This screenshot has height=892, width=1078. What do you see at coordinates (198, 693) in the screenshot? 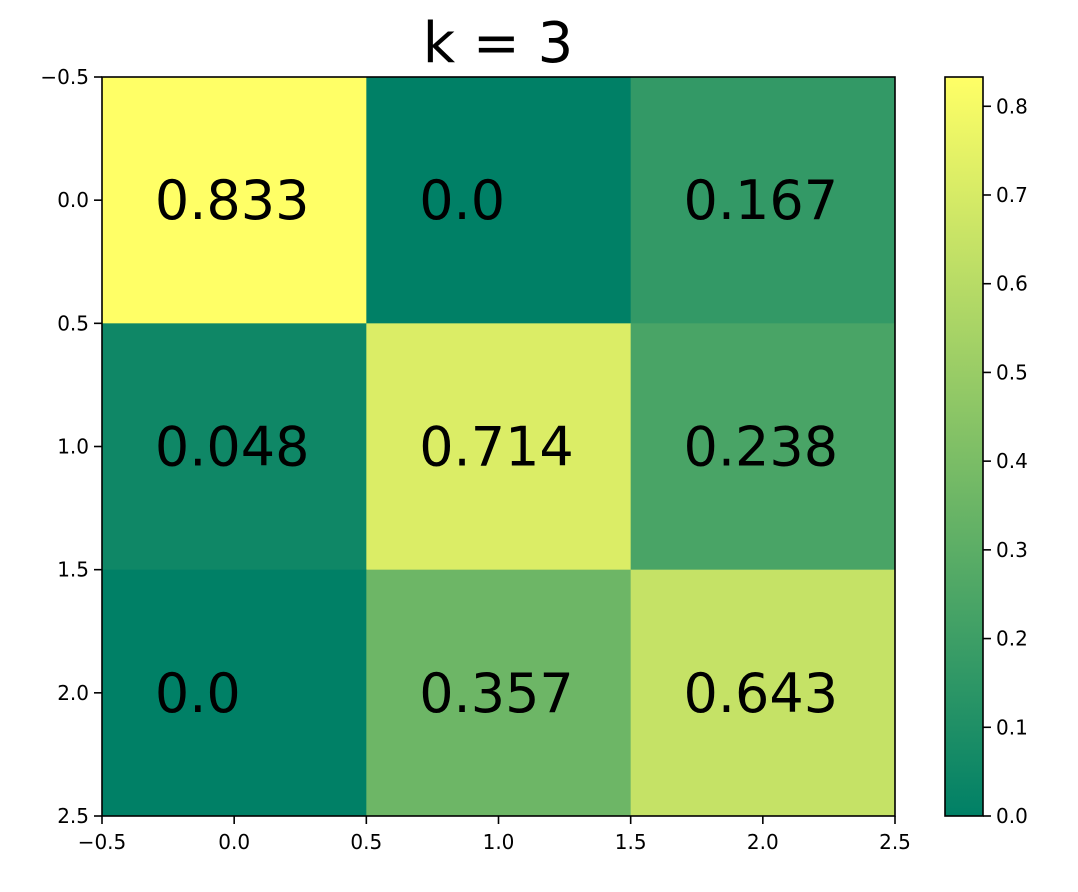
I see `cell-label-r2-c0: 0.0` at bounding box center [198, 693].